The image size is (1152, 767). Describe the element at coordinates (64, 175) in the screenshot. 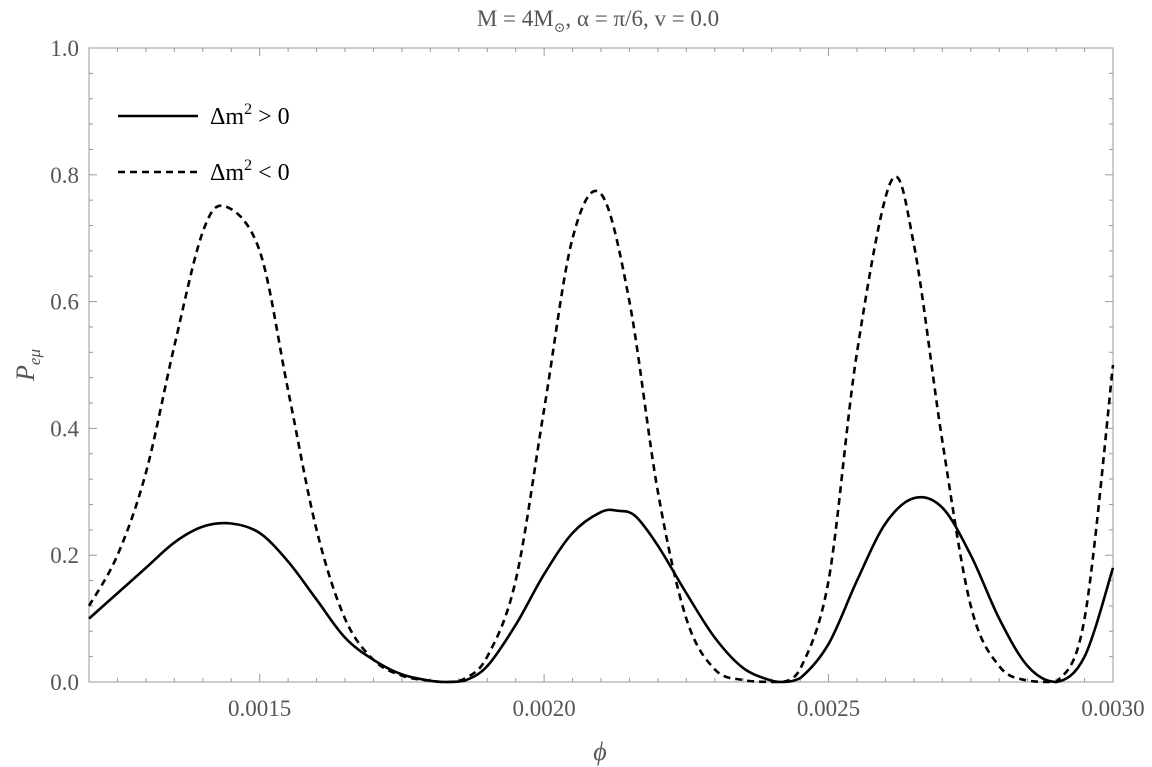

I see `y-tick-label: 0.8` at that location.